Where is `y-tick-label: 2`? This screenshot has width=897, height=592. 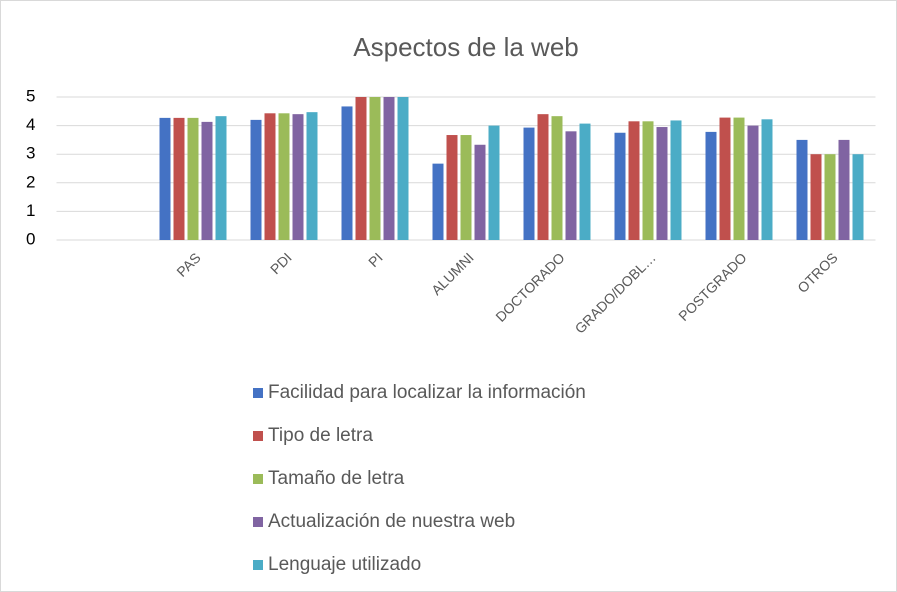 y-tick-label: 2 is located at coordinates (30, 181).